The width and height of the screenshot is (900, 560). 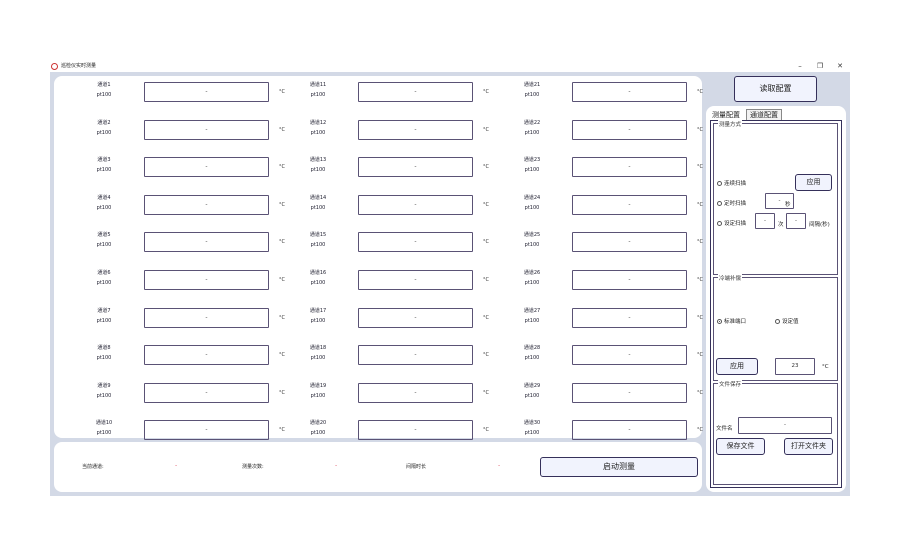 I want to click on channel-5: 通道5 pt100 - °C, so click(x=174, y=243).